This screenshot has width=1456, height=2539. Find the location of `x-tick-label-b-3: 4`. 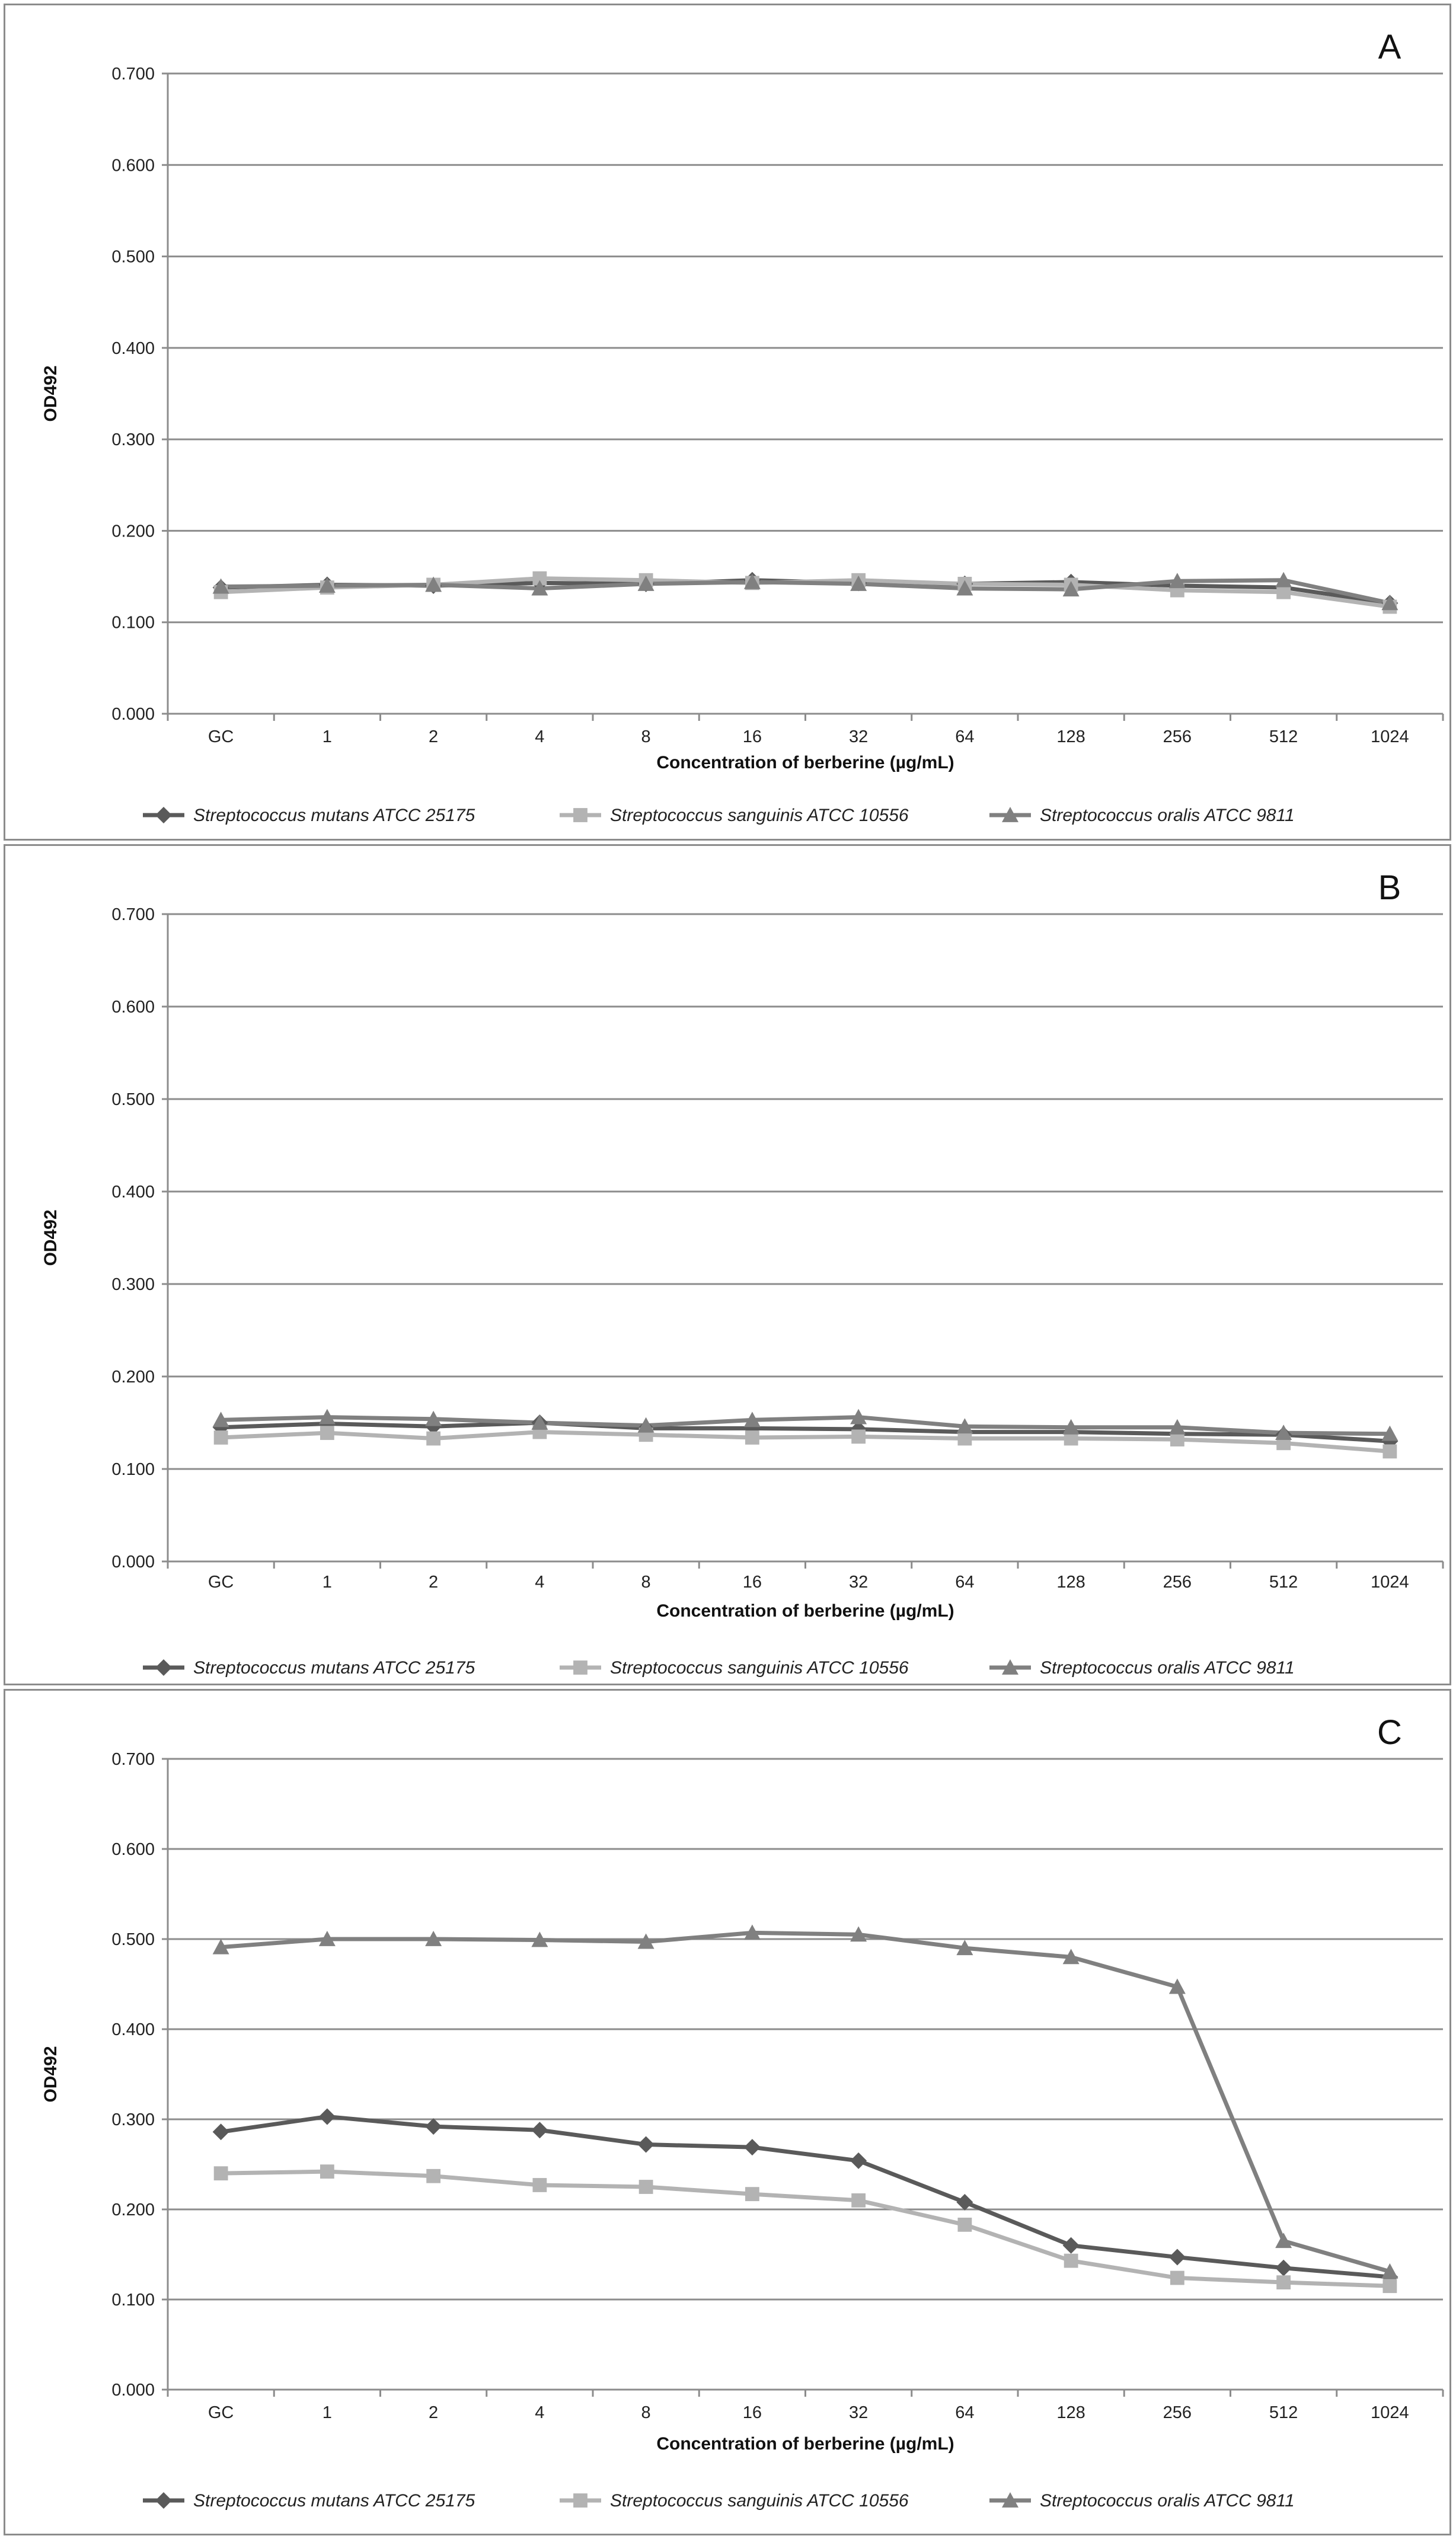

x-tick-label-b-3: 4 is located at coordinates (540, 1582).